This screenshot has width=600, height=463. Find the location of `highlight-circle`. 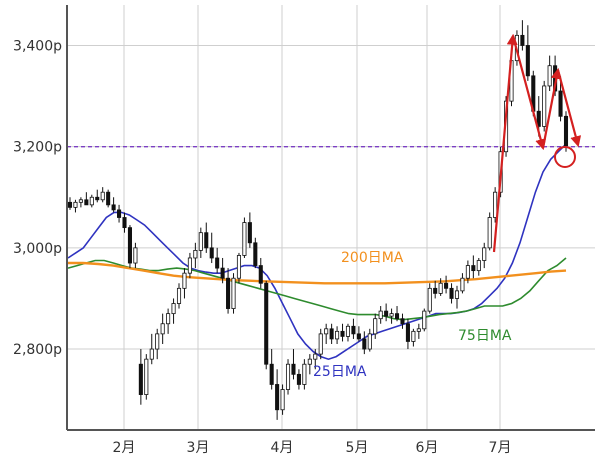

highlight-circle is located at coordinates (565, 157).